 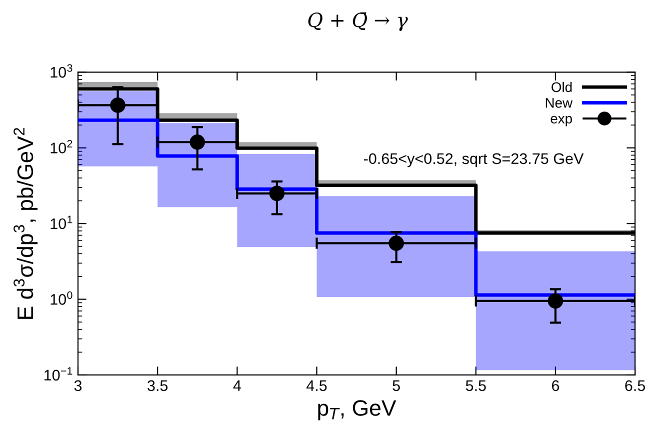 I want to click on x-tick-label: 5.5, so click(x=476, y=386).